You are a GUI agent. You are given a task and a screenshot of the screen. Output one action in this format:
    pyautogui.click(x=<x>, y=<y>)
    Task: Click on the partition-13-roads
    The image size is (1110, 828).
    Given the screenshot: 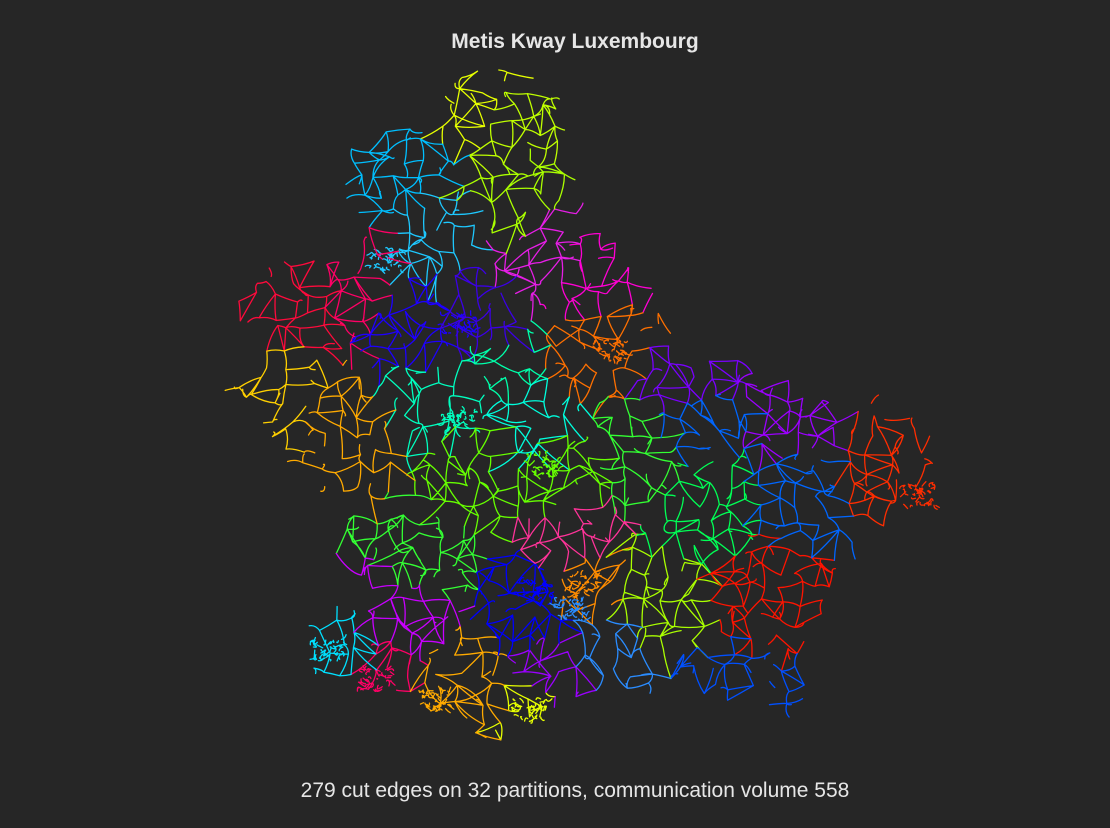 What is the action you would take?
    pyautogui.click(x=688, y=380)
    